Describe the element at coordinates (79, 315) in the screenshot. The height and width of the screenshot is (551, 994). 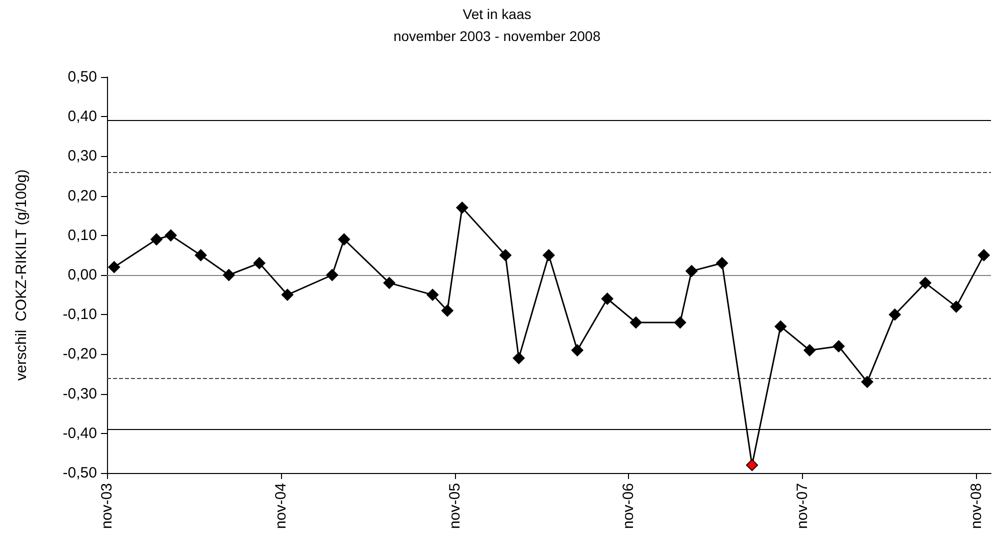
I see `y-tick-label: -0,10` at that location.